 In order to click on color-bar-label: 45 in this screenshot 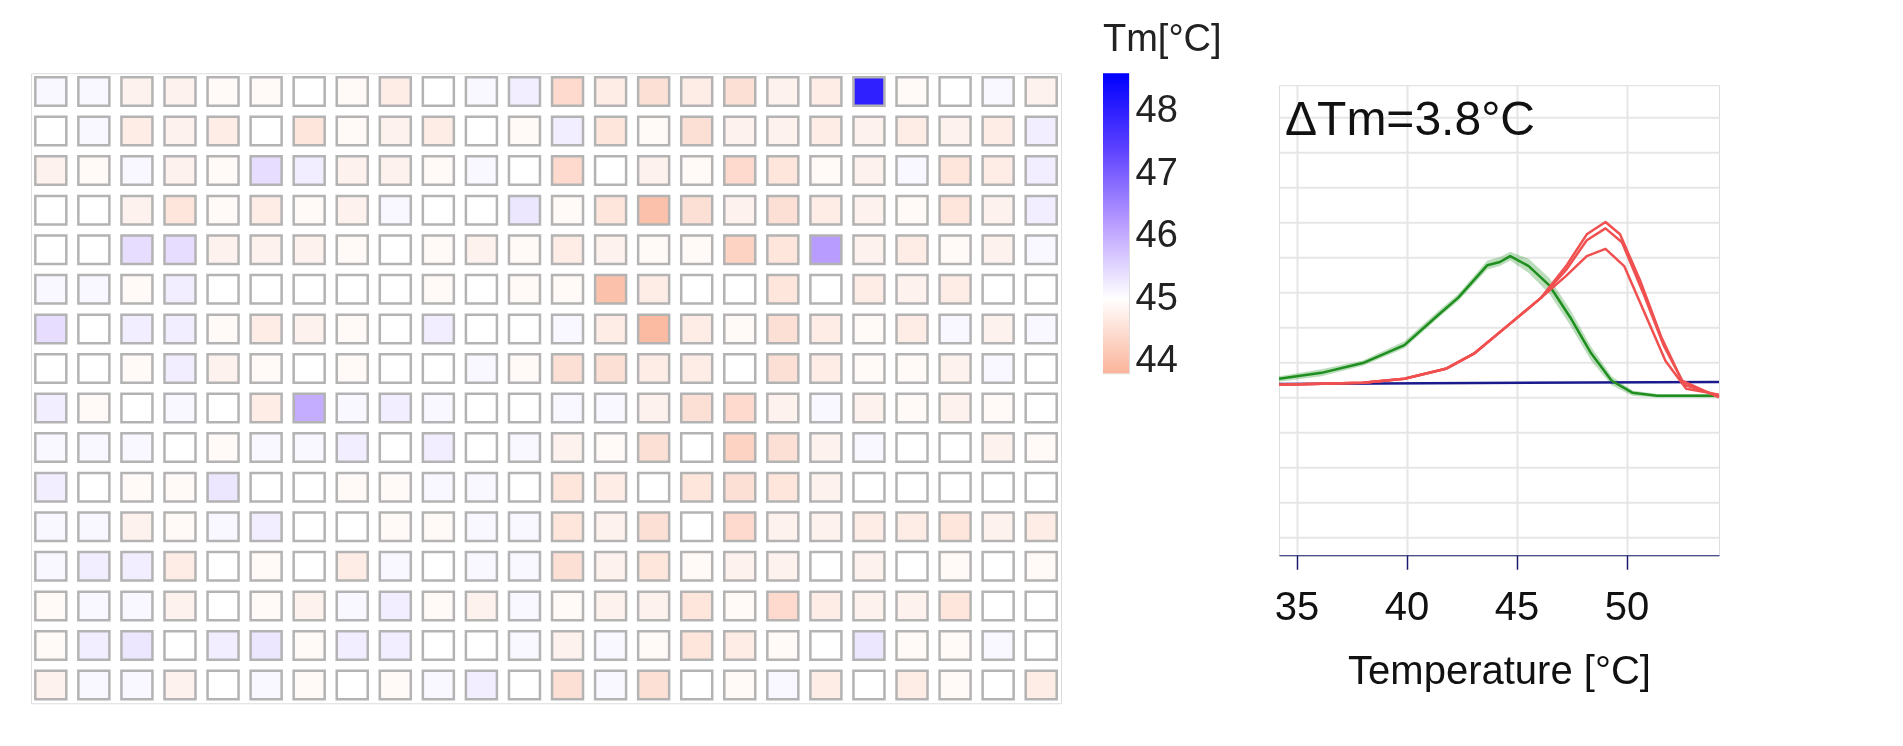, I will do `click(1156, 296)`.